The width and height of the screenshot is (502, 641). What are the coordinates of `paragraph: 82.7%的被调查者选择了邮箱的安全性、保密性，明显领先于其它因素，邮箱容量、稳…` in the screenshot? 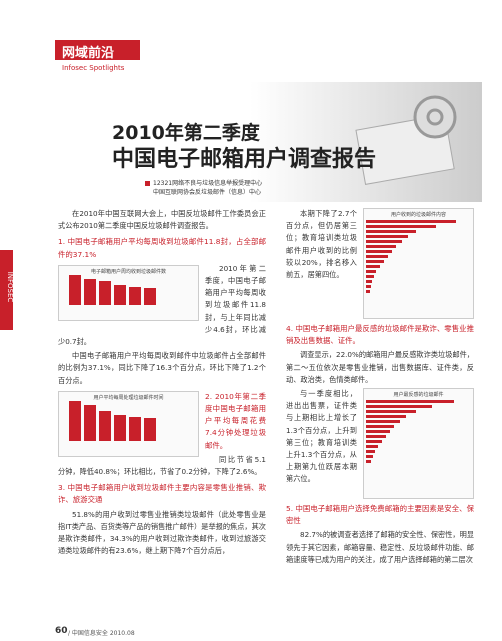 It's located at (380, 547).